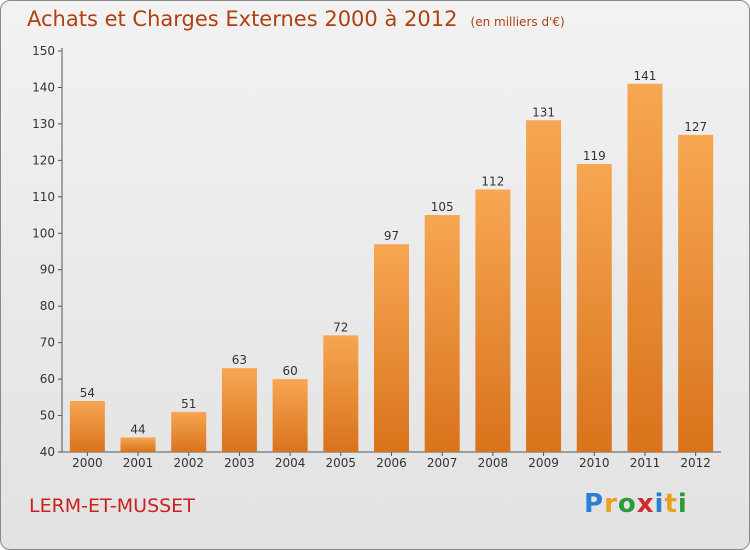  I want to click on logo-letter: x, so click(645, 504).